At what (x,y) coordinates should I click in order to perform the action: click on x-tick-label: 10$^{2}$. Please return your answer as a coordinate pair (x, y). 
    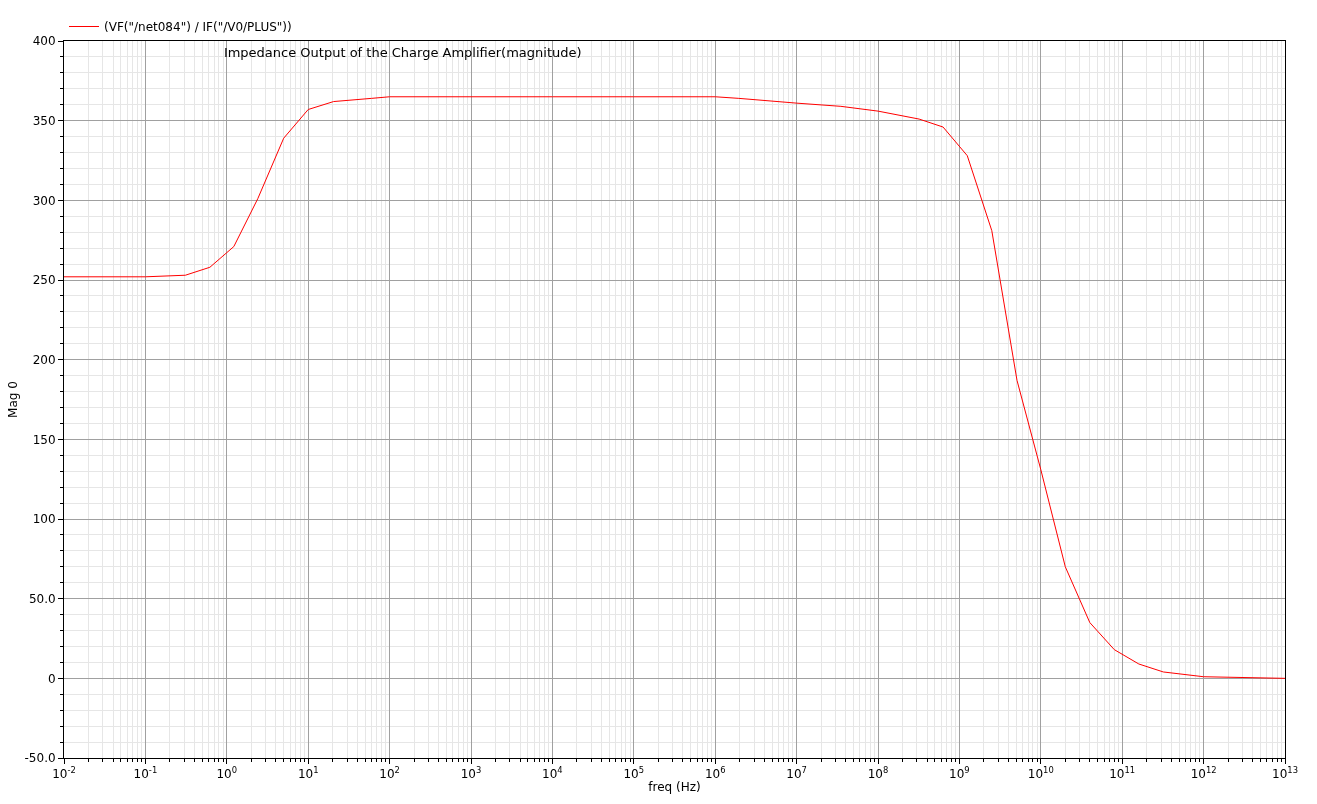
    Looking at the image, I should click on (389, 773).